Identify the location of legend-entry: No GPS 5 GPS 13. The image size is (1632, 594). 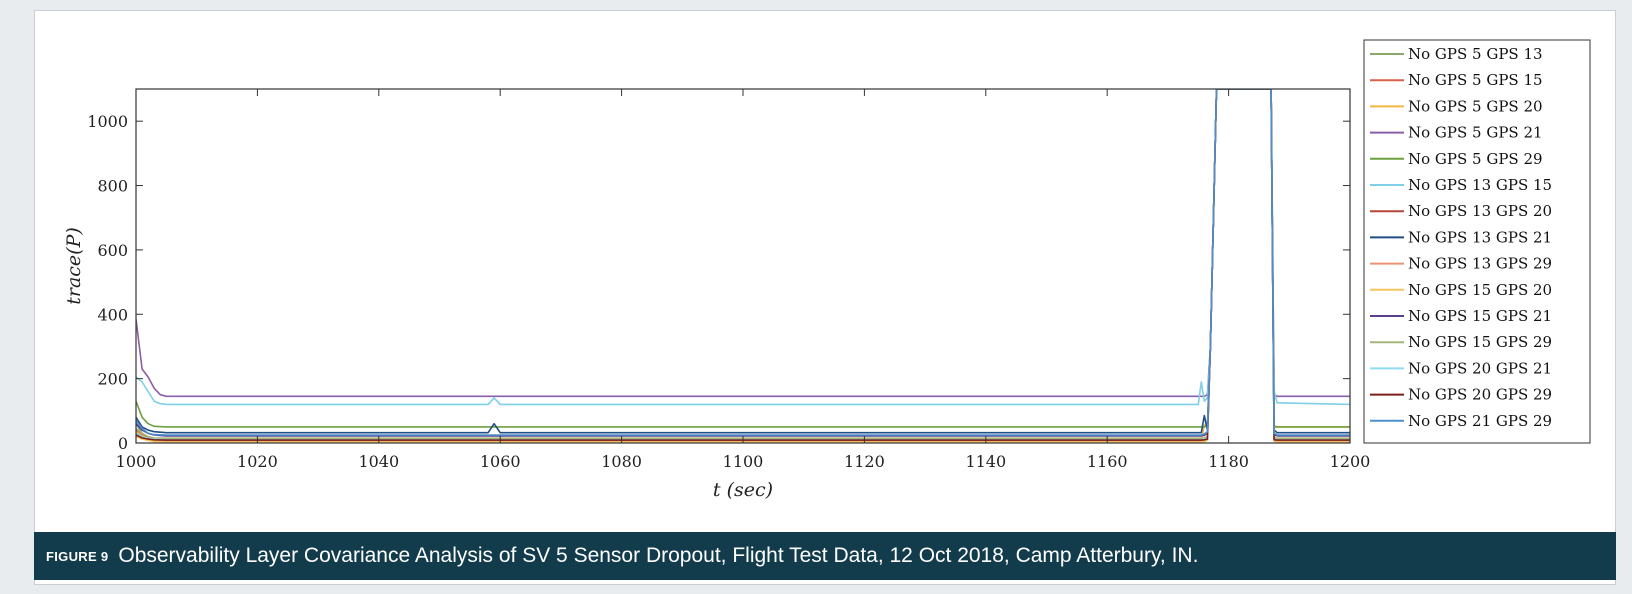
(1475, 54).